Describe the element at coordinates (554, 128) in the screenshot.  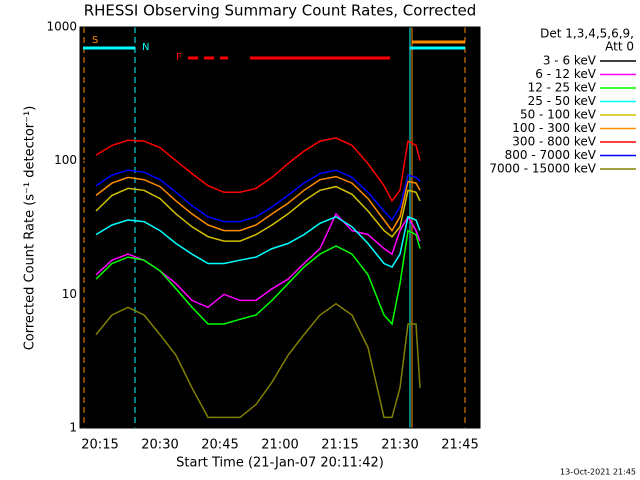
I see `legend-label: 100 - 300 keV` at that location.